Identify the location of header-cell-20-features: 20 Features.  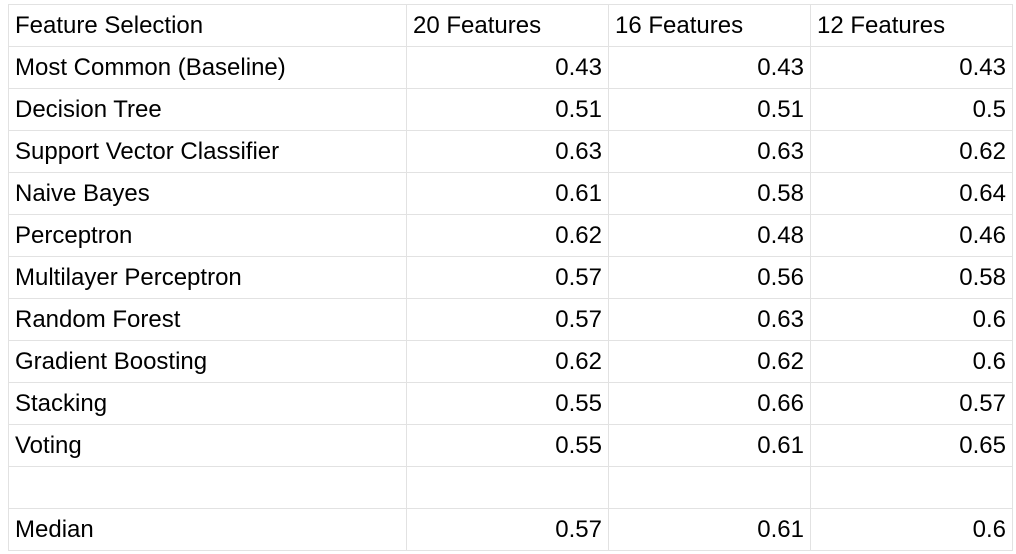
(507, 25).